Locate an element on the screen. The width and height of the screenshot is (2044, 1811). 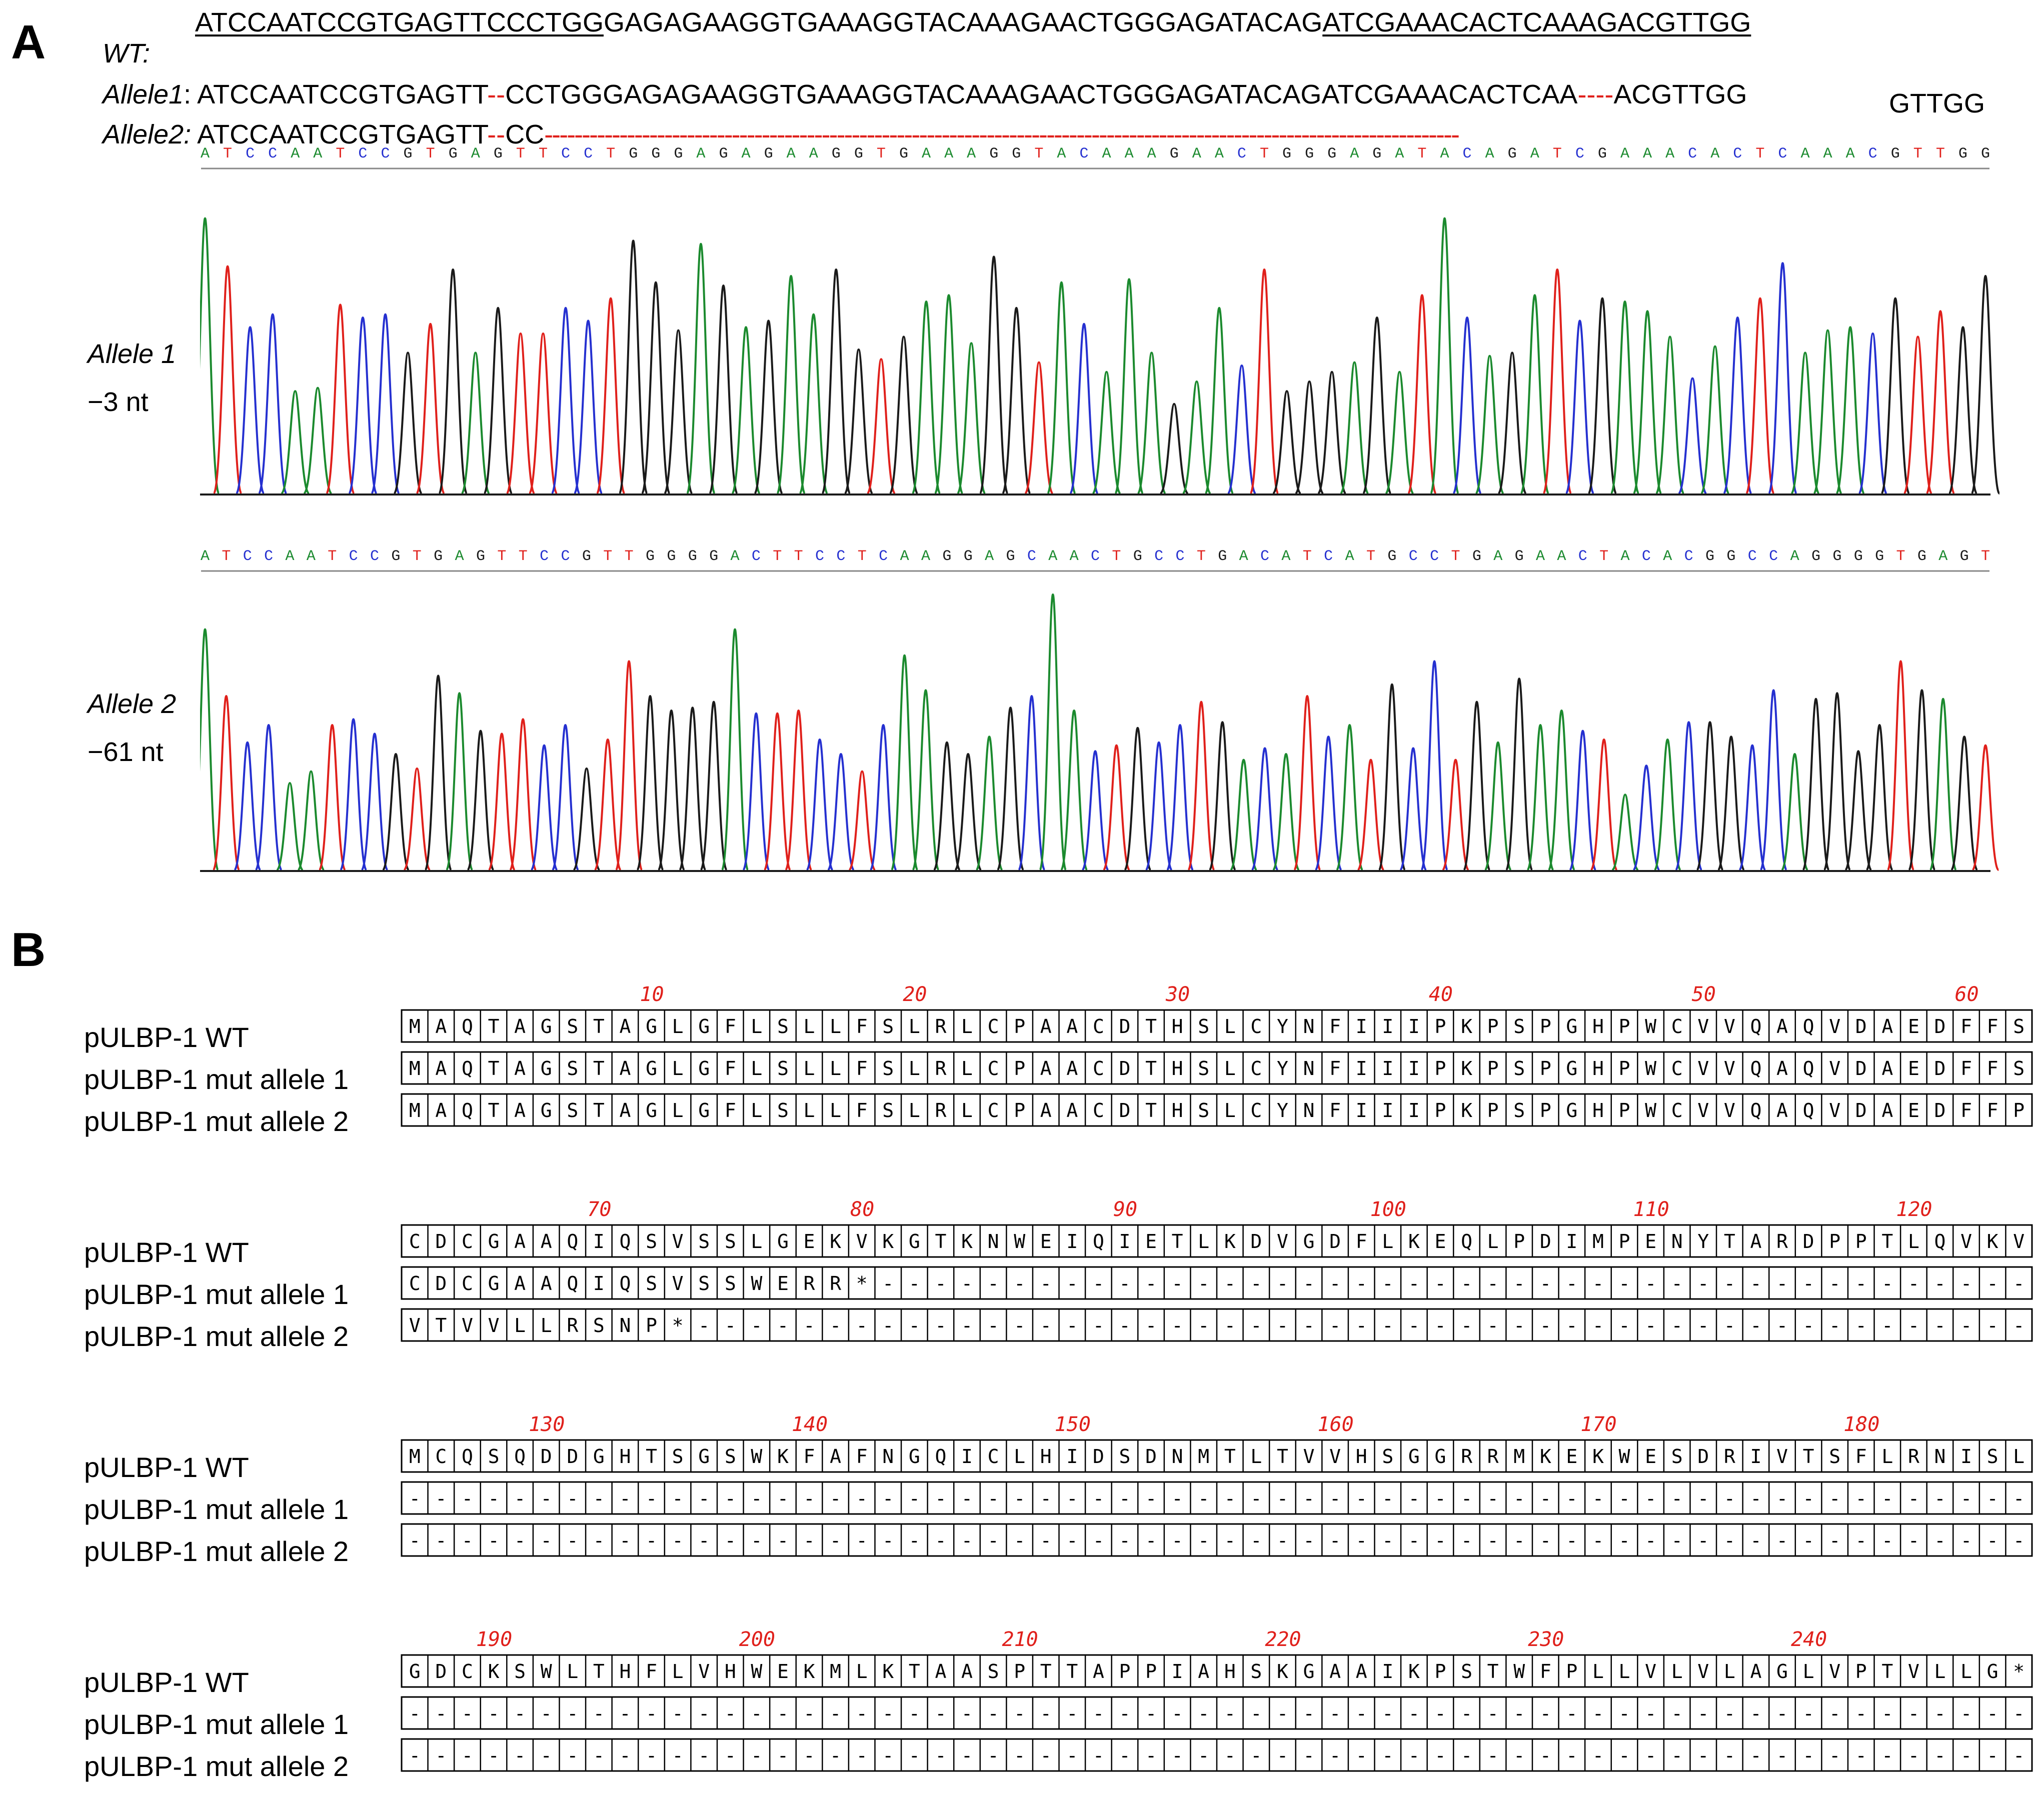
residue: H is located at coordinates (1178, 1111).